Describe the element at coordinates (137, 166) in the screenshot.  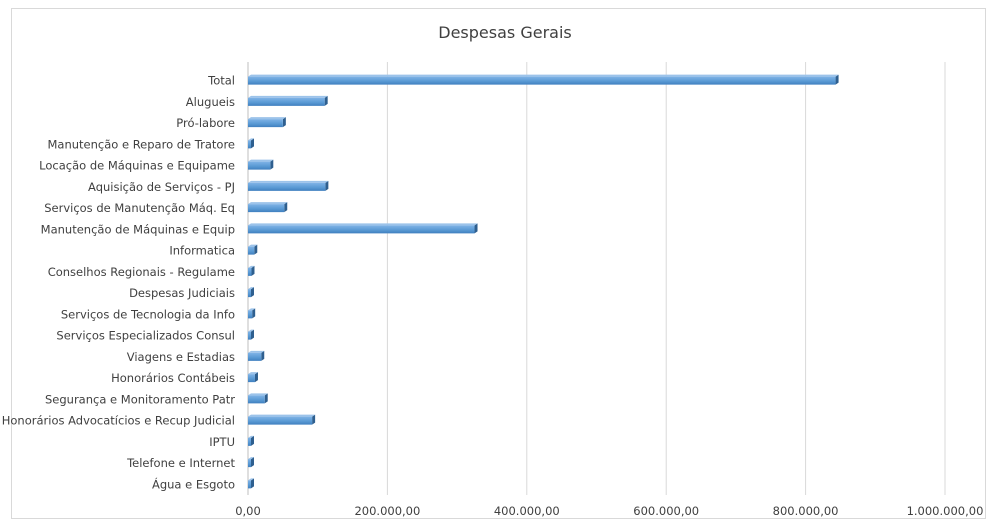
I see `category-label: Locação de Máquinas e Equipame` at that location.